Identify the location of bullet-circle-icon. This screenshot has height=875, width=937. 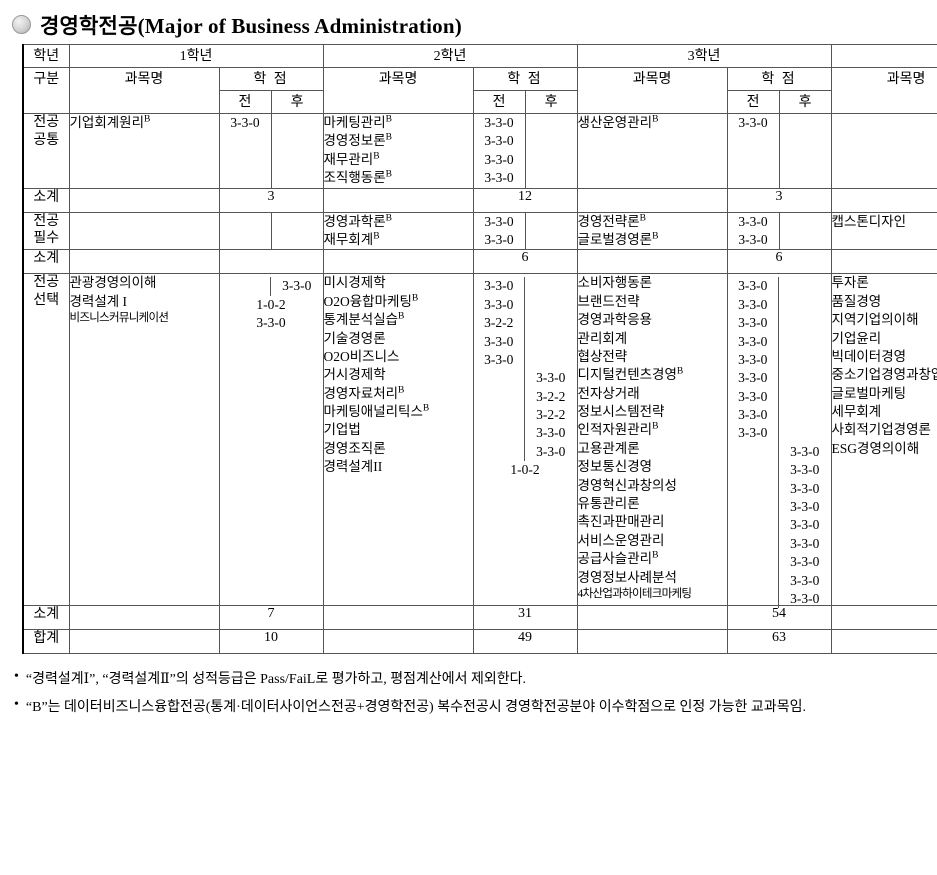
(21, 24).